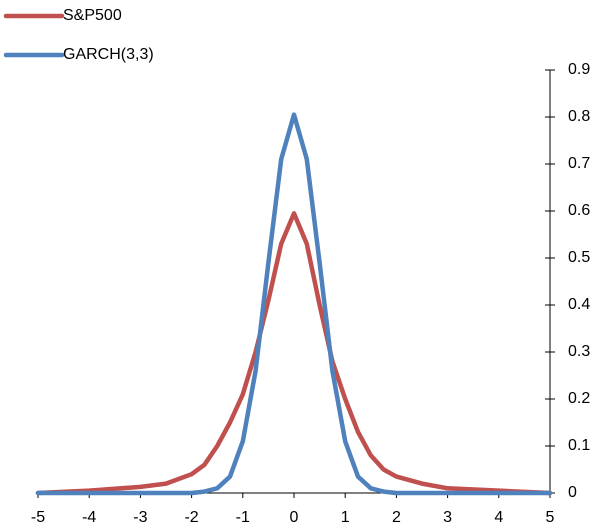 This screenshot has width=607, height=532. What do you see at coordinates (498, 517) in the screenshot?
I see `x-tick-label: 4` at bounding box center [498, 517].